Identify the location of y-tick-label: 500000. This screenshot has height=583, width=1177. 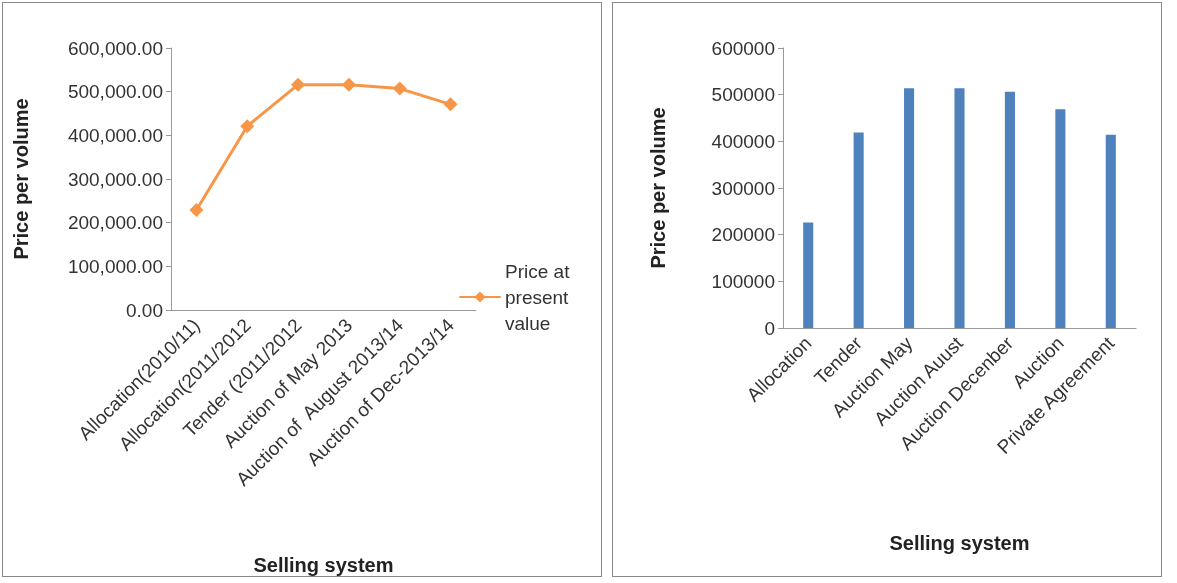
(743, 95).